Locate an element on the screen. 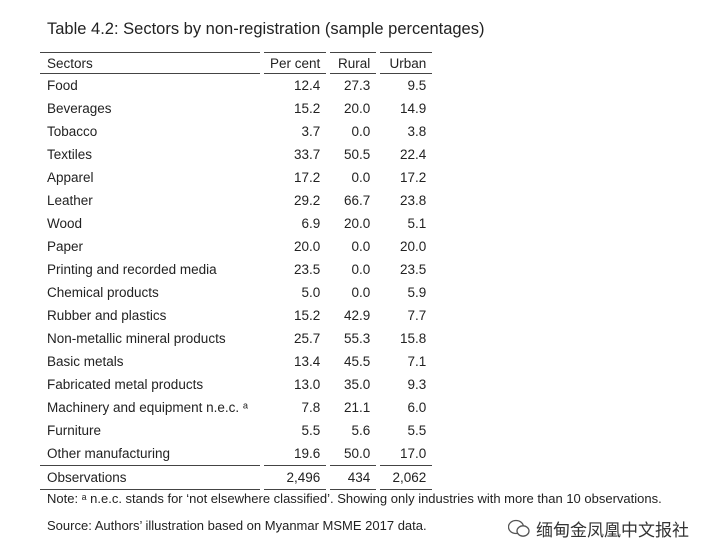  header-cell: Urban is located at coordinates (406, 63).